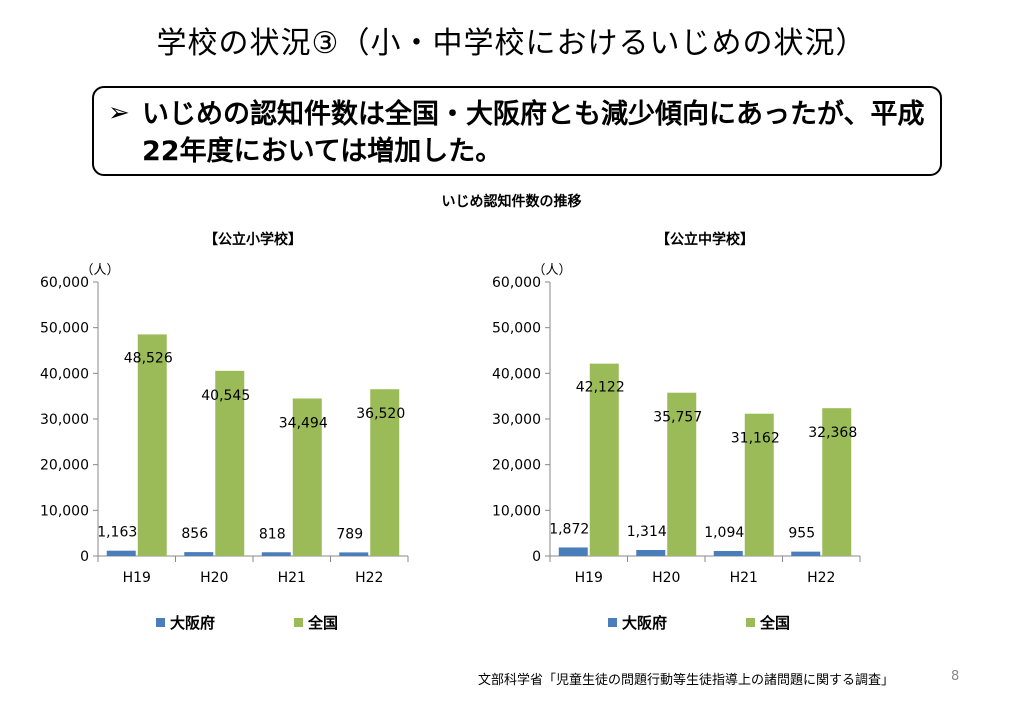 The height and width of the screenshot is (708, 1023). Describe the element at coordinates (117, 533) in the screenshot. I see `elementary-osaka-data-label: 1,163` at that location.